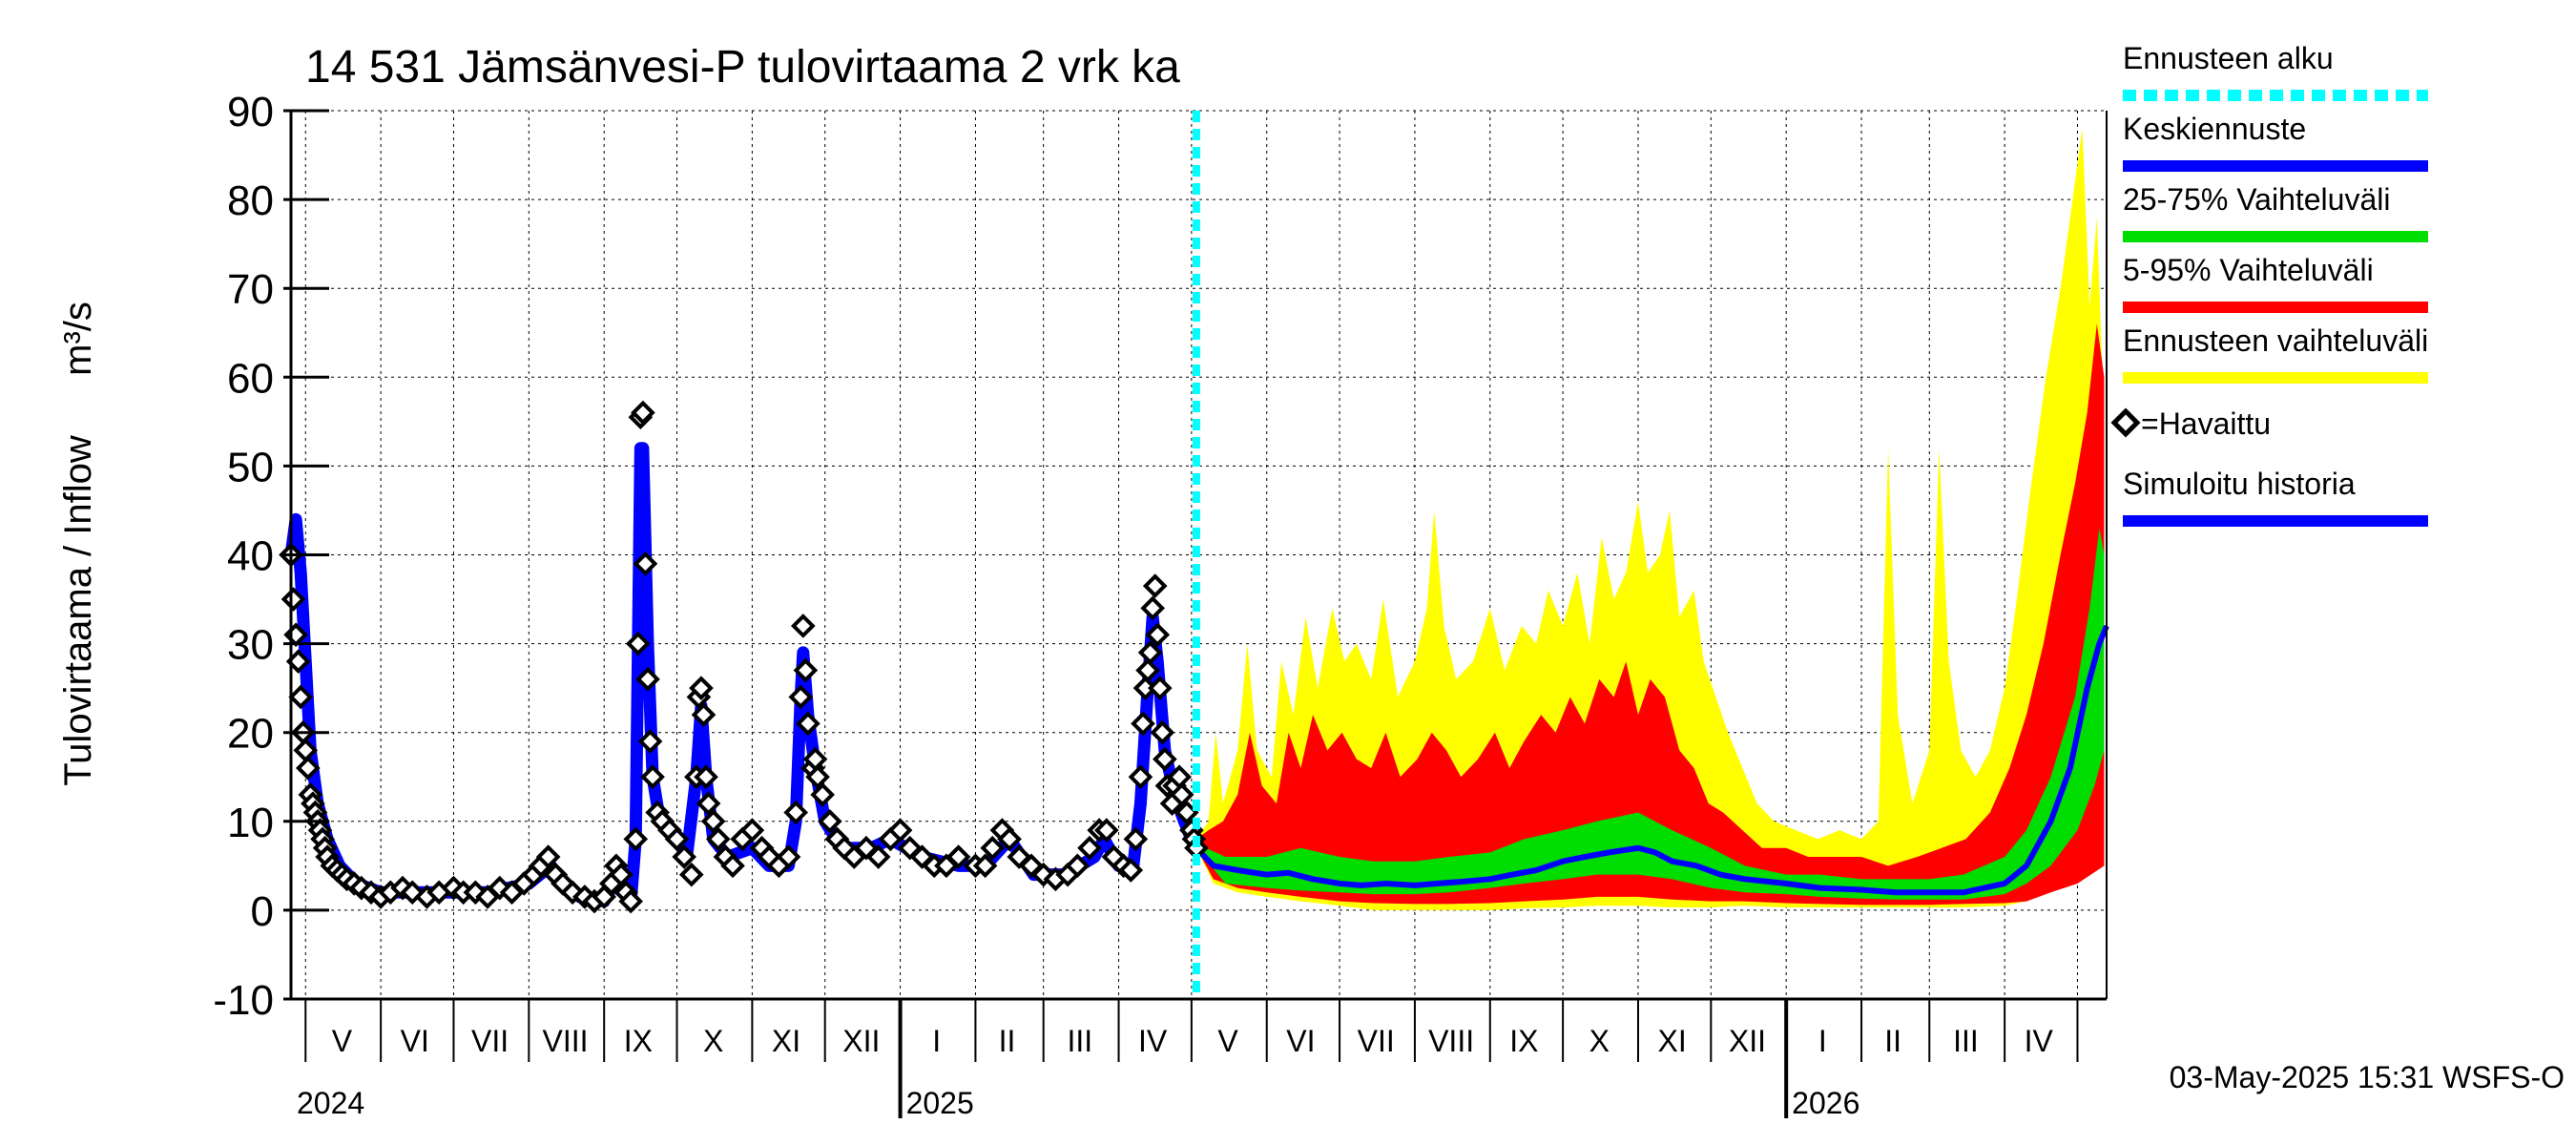 The height and width of the screenshot is (1145, 2576). I want to click on legend-label: Keskiennuste, so click(2214, 129).